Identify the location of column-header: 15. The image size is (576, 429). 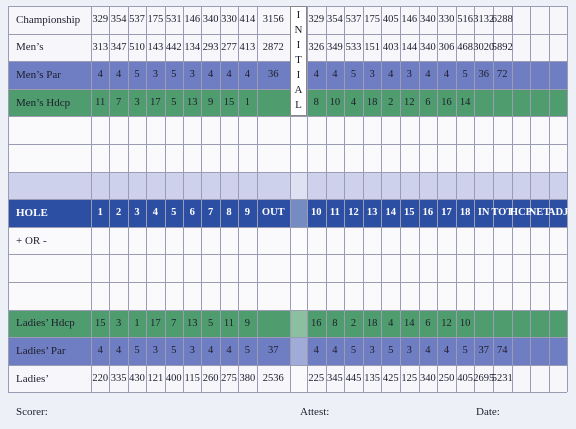
(409, 213).